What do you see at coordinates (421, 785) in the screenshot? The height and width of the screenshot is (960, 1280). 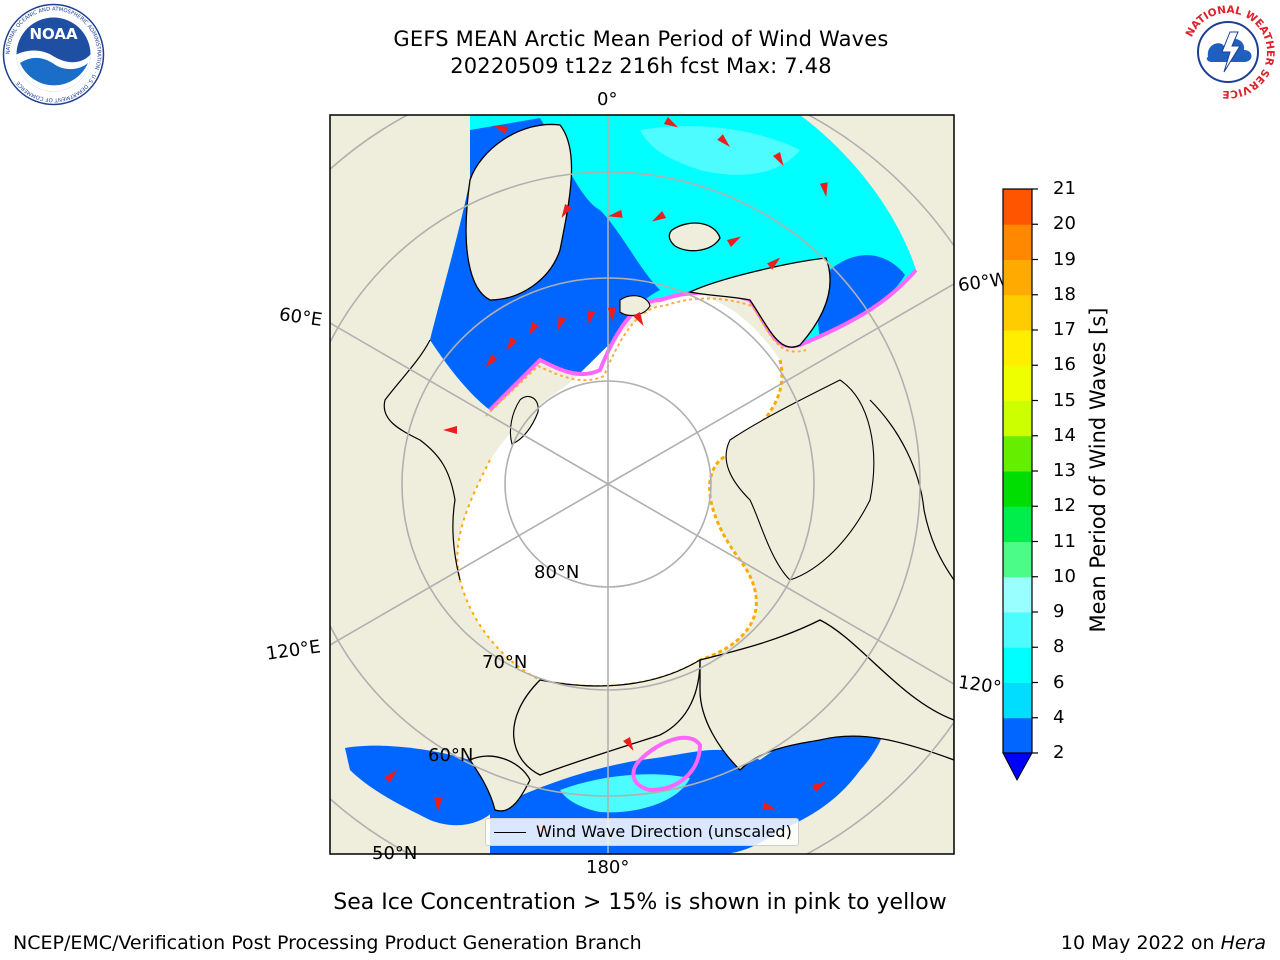 I see `wave-field-okhotsk` at bounding box center [421, 785].